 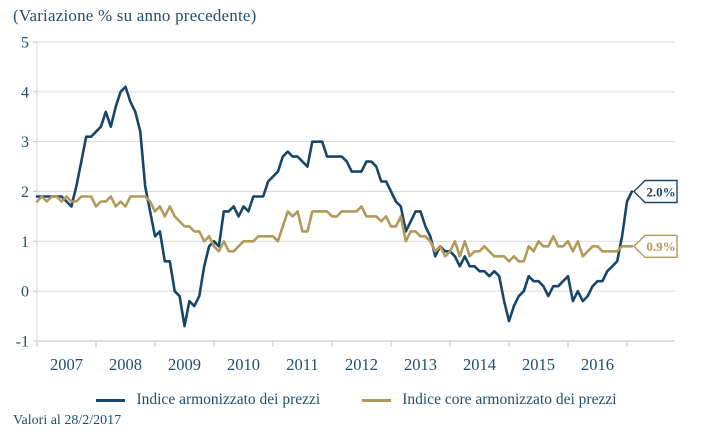 I want to click on x-axis-label: 2012, so click(x=361, y=364).